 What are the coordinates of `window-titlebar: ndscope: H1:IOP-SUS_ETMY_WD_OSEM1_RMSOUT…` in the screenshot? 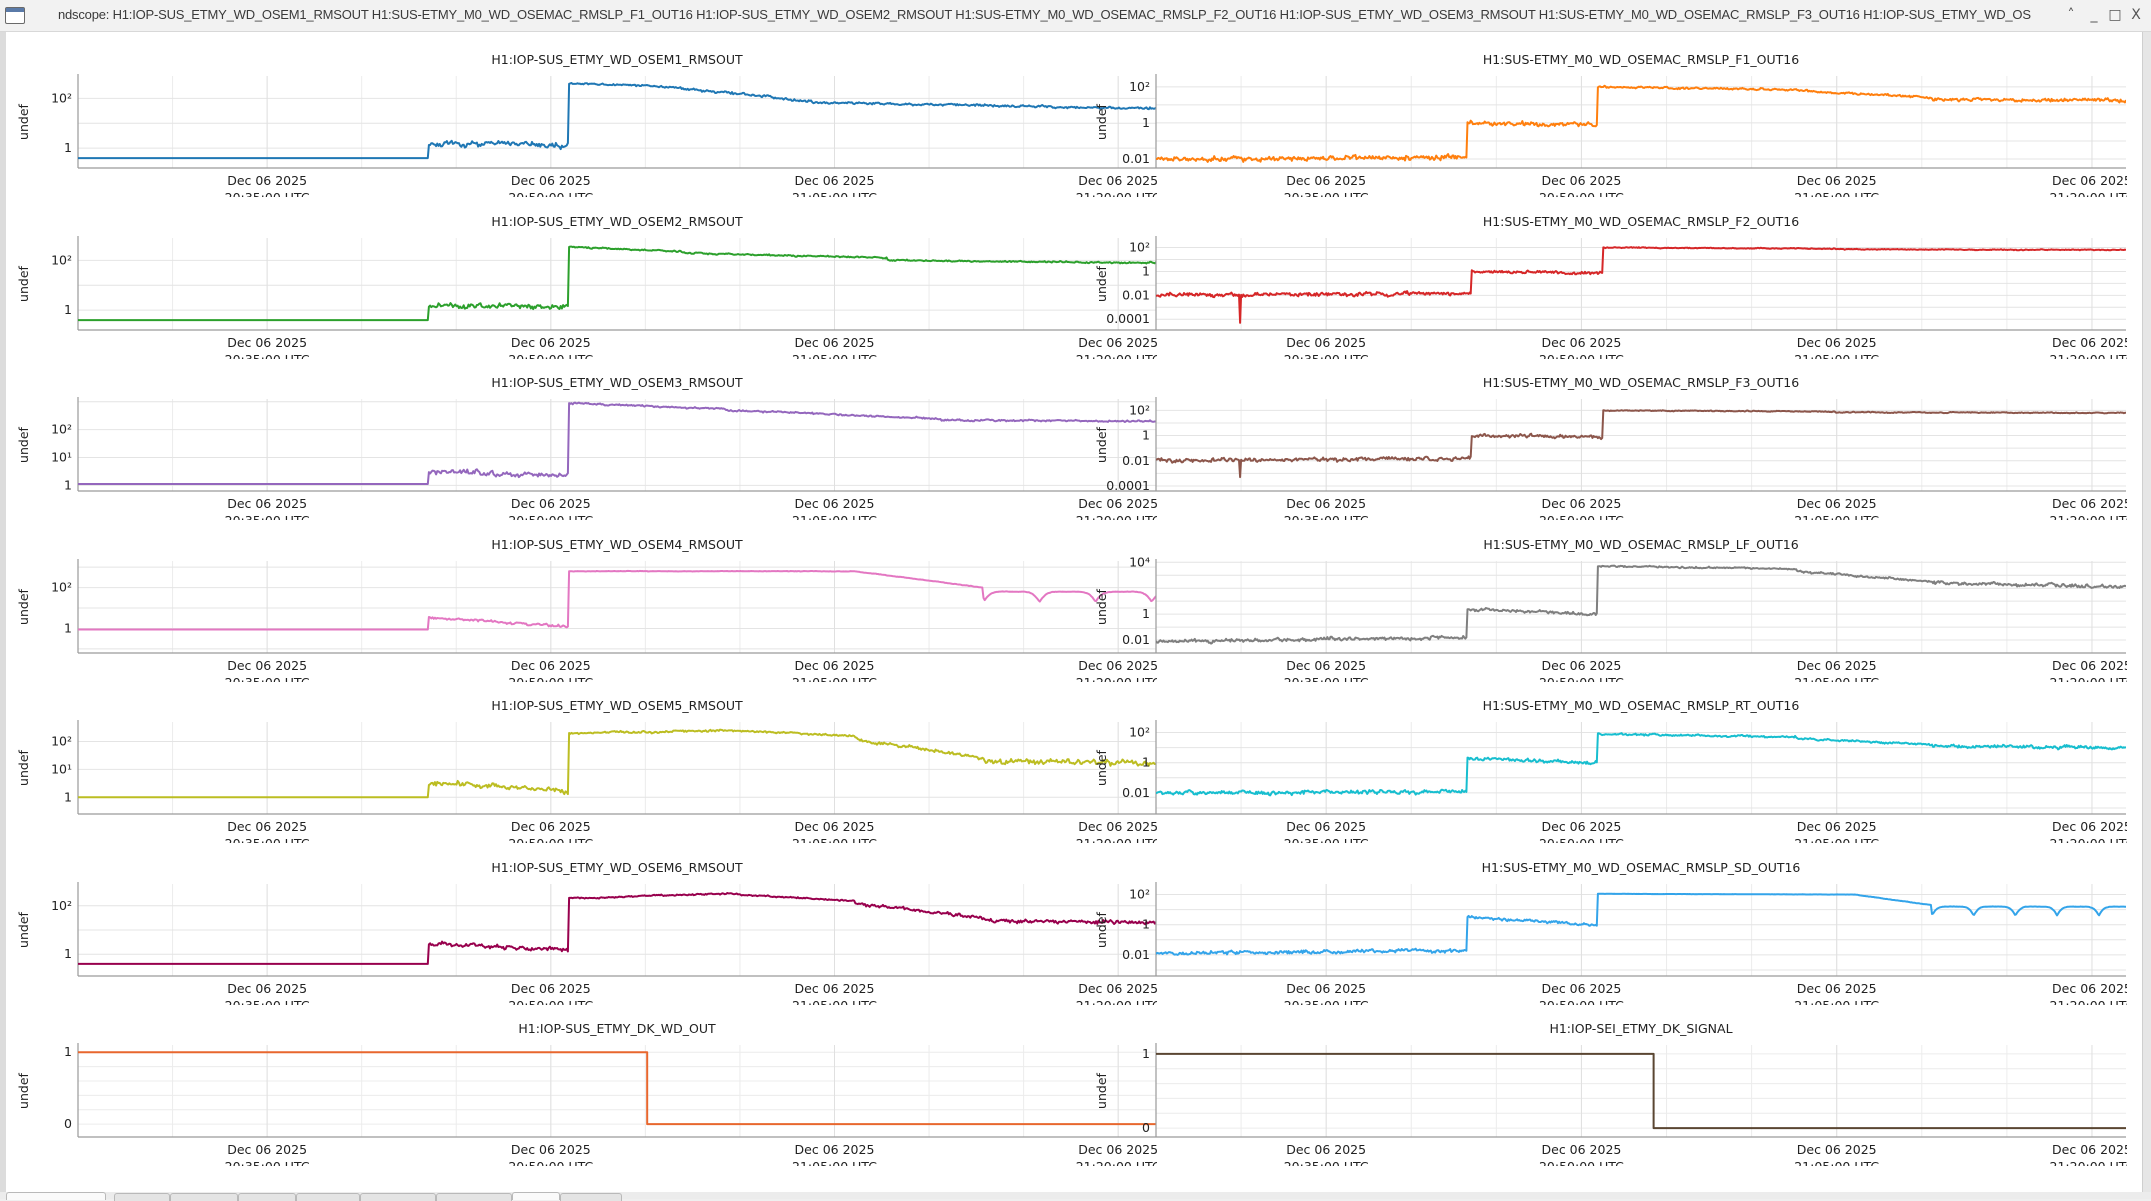 It's located at (1075, 16).